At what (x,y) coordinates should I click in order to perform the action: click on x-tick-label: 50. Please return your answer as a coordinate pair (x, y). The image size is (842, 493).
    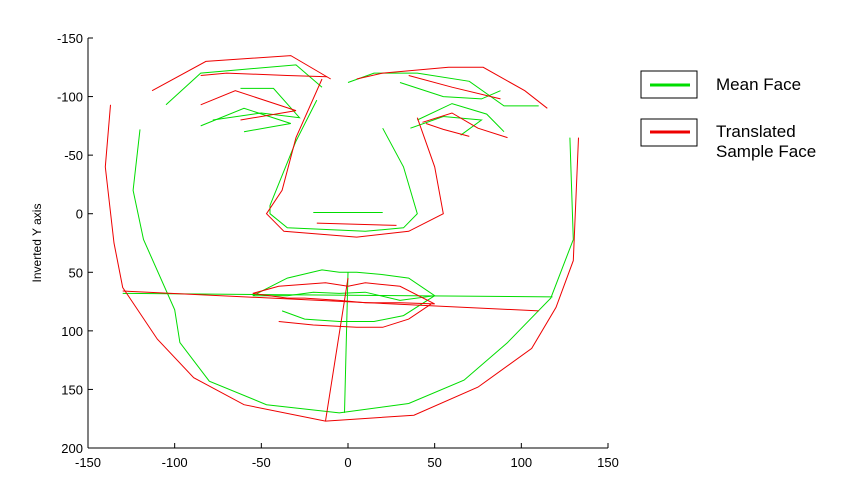
    Looking at the image, I should click on (434, 462).